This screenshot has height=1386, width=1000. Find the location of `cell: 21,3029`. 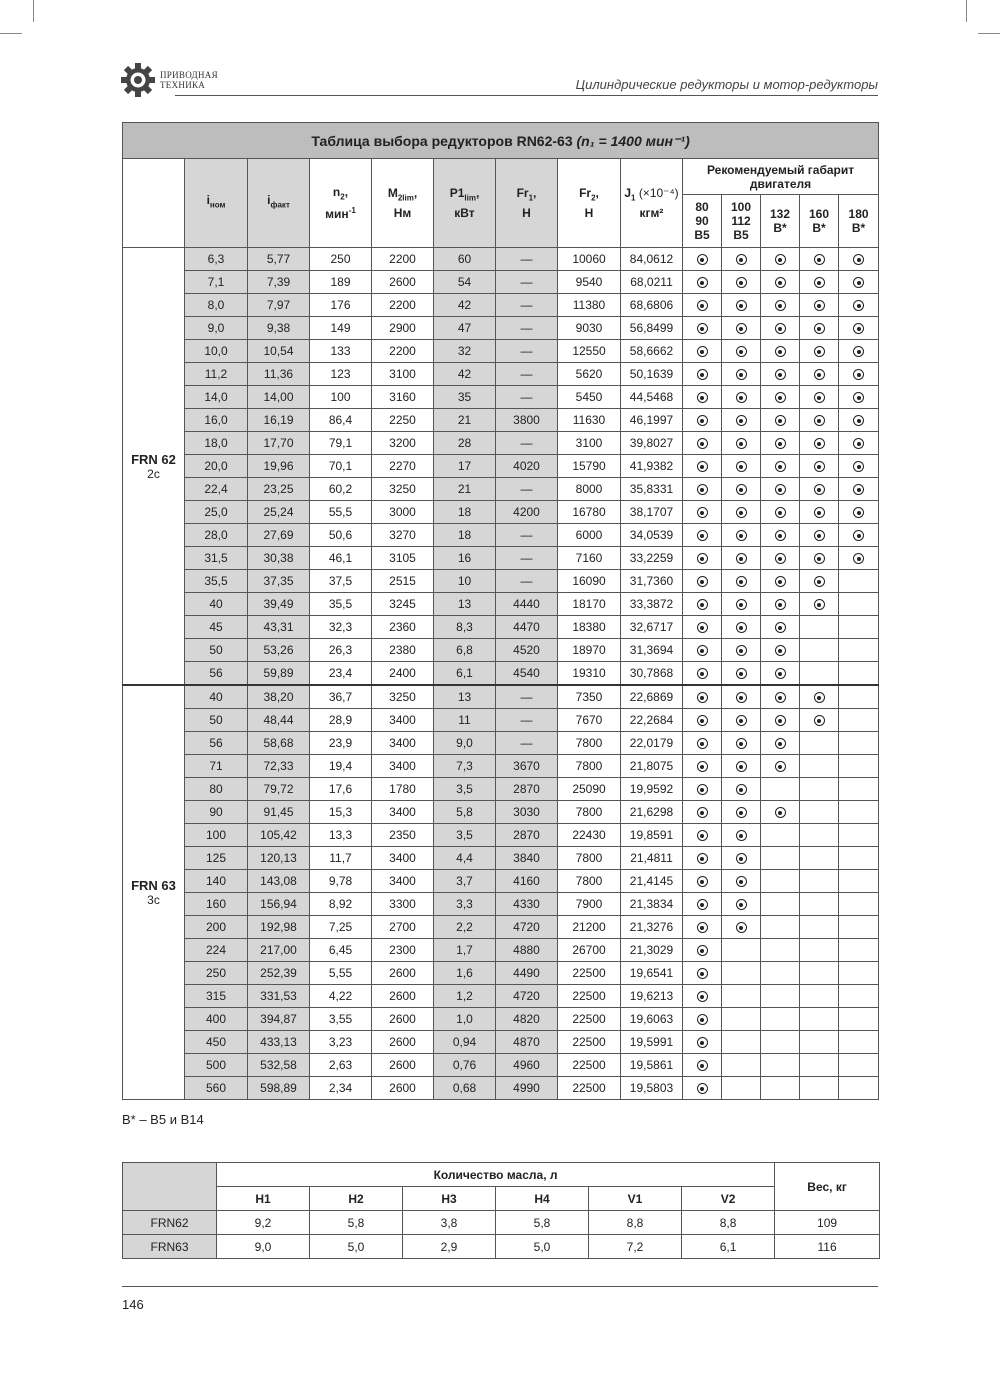

cell: 21,3029 is located at coordinates (651, 950).